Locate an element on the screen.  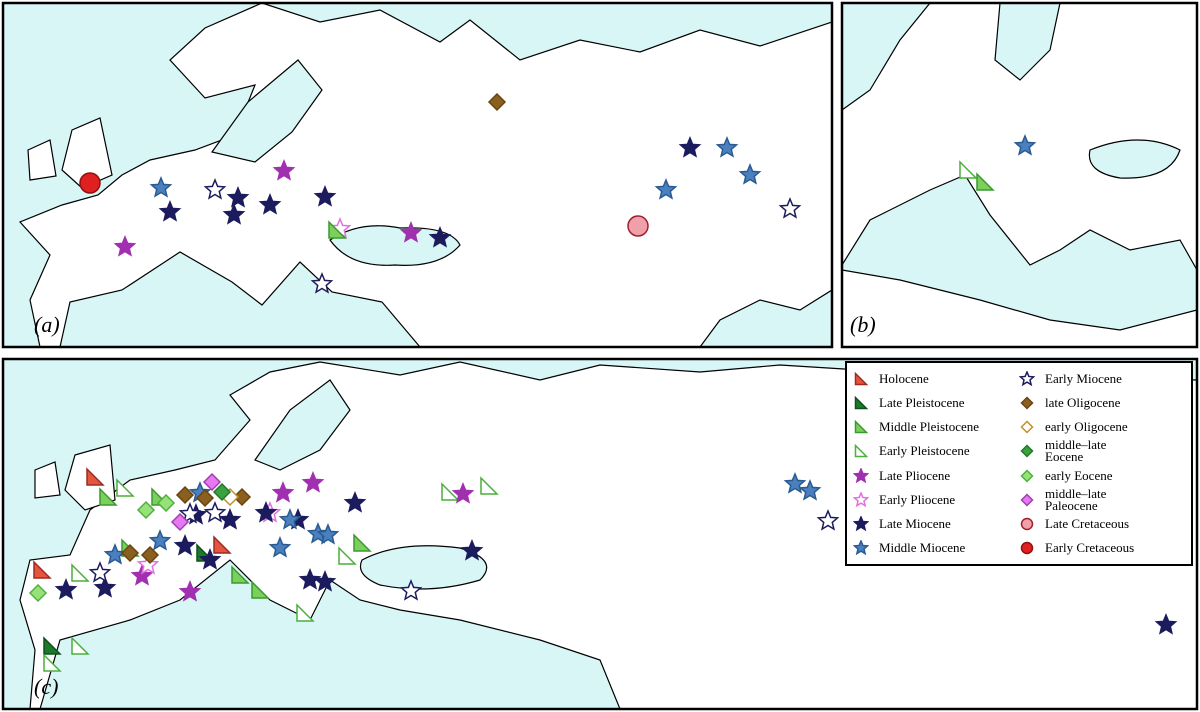
legend-item: Late Pliocene is located at coordinates (936, 476).